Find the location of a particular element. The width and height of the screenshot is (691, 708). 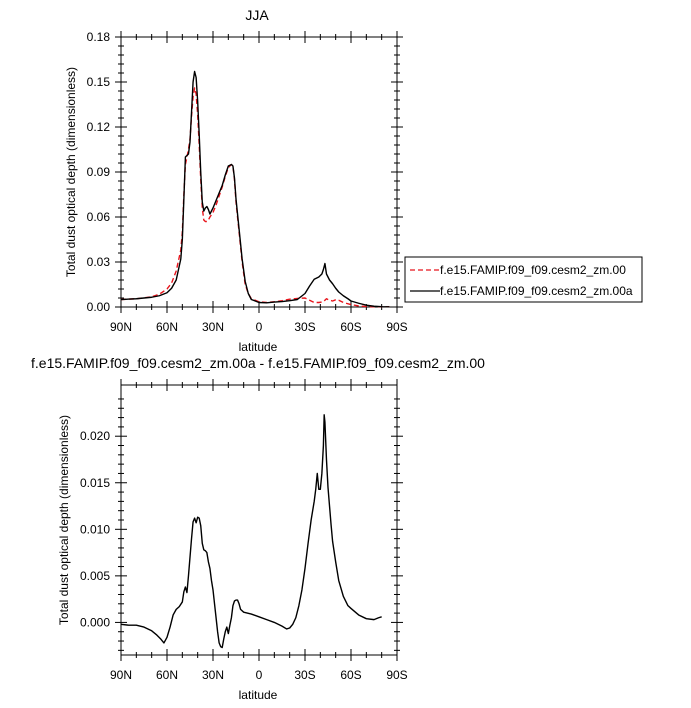

y-tick-label: 0.005 is located at coordinates (95, 576).